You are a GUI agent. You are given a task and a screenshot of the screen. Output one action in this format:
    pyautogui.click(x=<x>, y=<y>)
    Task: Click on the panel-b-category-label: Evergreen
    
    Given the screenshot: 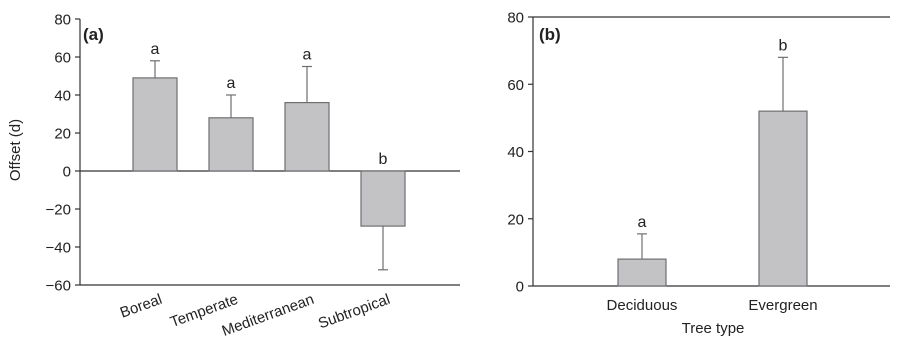 What is the action you would take?
    pyautogui.click(x=782, y=305)
    